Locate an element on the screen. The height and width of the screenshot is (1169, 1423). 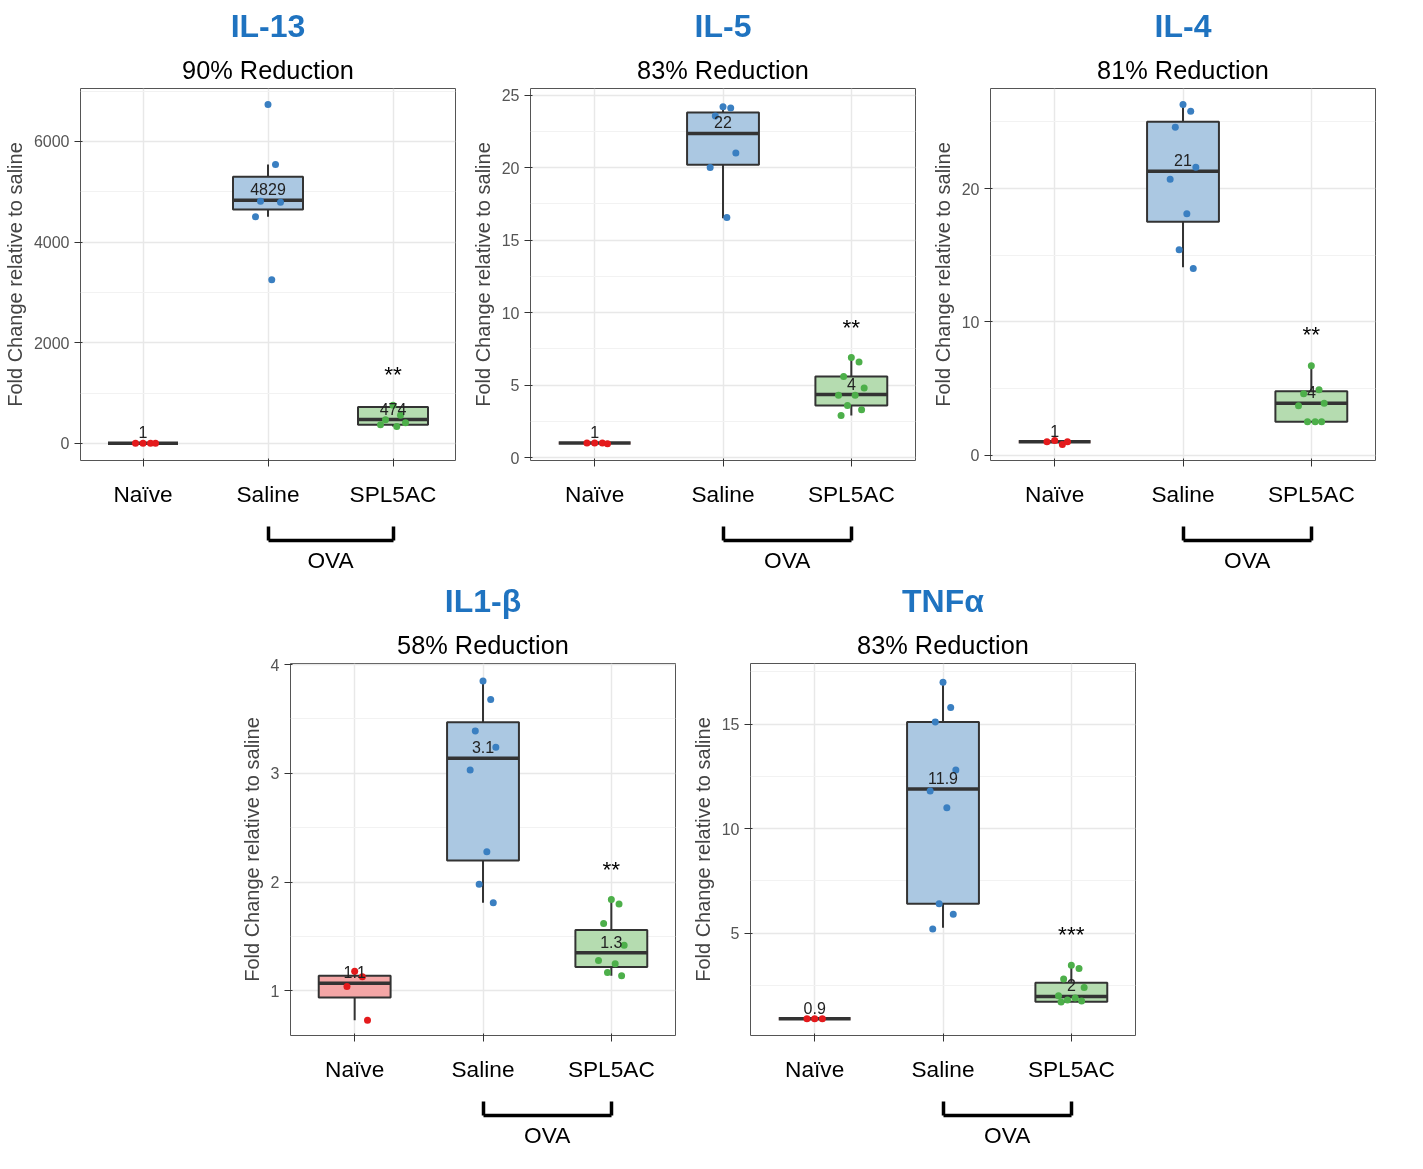
chart-title: IL-4 is located at coordinates (1183, 25).